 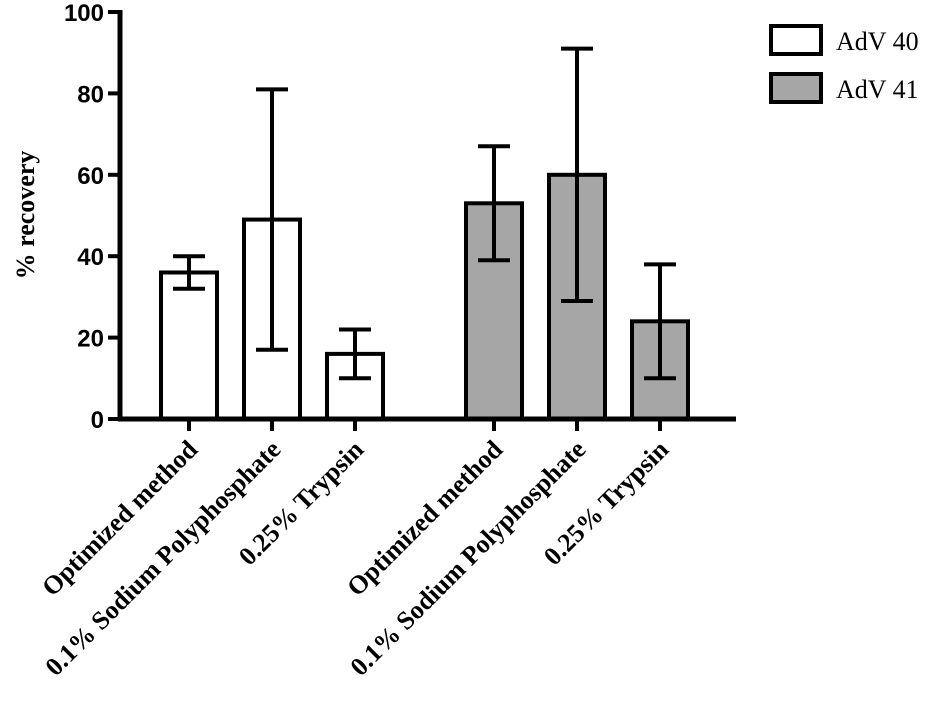 What do you see at coordinates (877, 89) in the screenshot?
I see `legend-label: AdV 41` at bounding box center [877, 89].